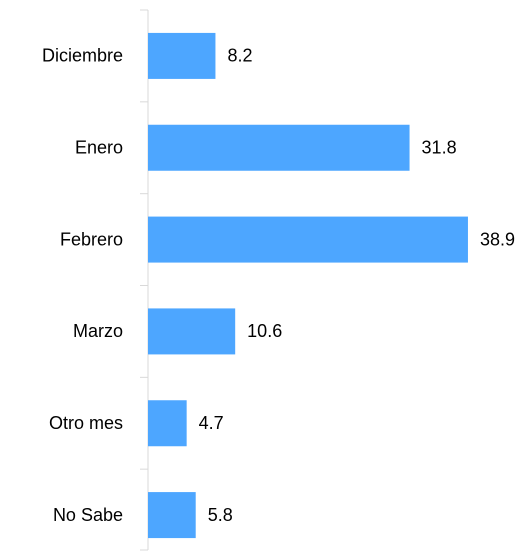 The height and width of the screenshot is (558, 532). I want to click on category-label: Diciembre, so click(82, 56).